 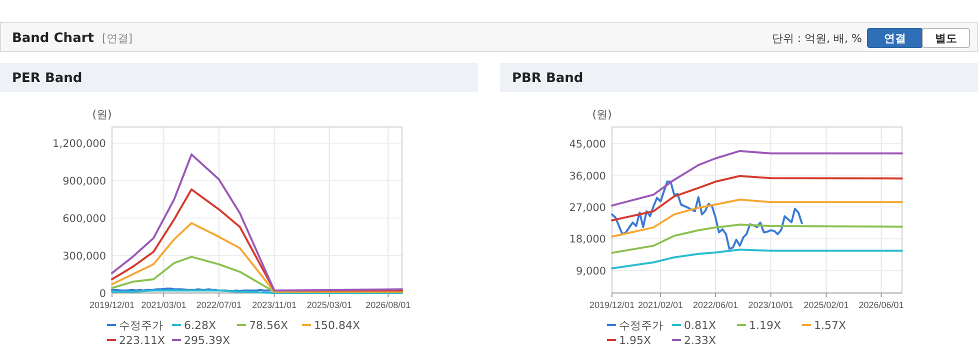 What do you see at coordinates (715, 305) in the screenshot?
I see `x-tick-label: 2022/06/01` at bounding box center [715, 305].